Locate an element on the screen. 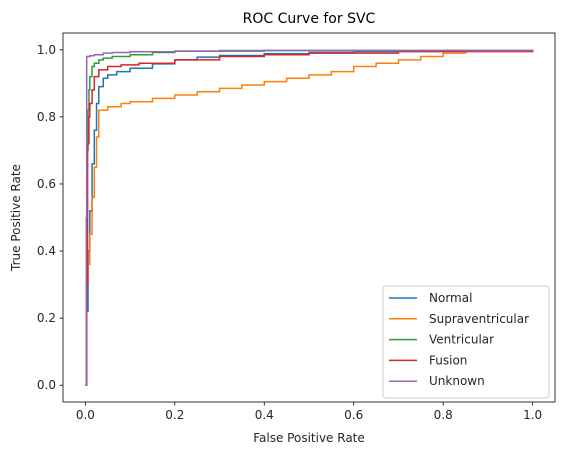  legend-label: Unknown is located at coordinates (457, 381).